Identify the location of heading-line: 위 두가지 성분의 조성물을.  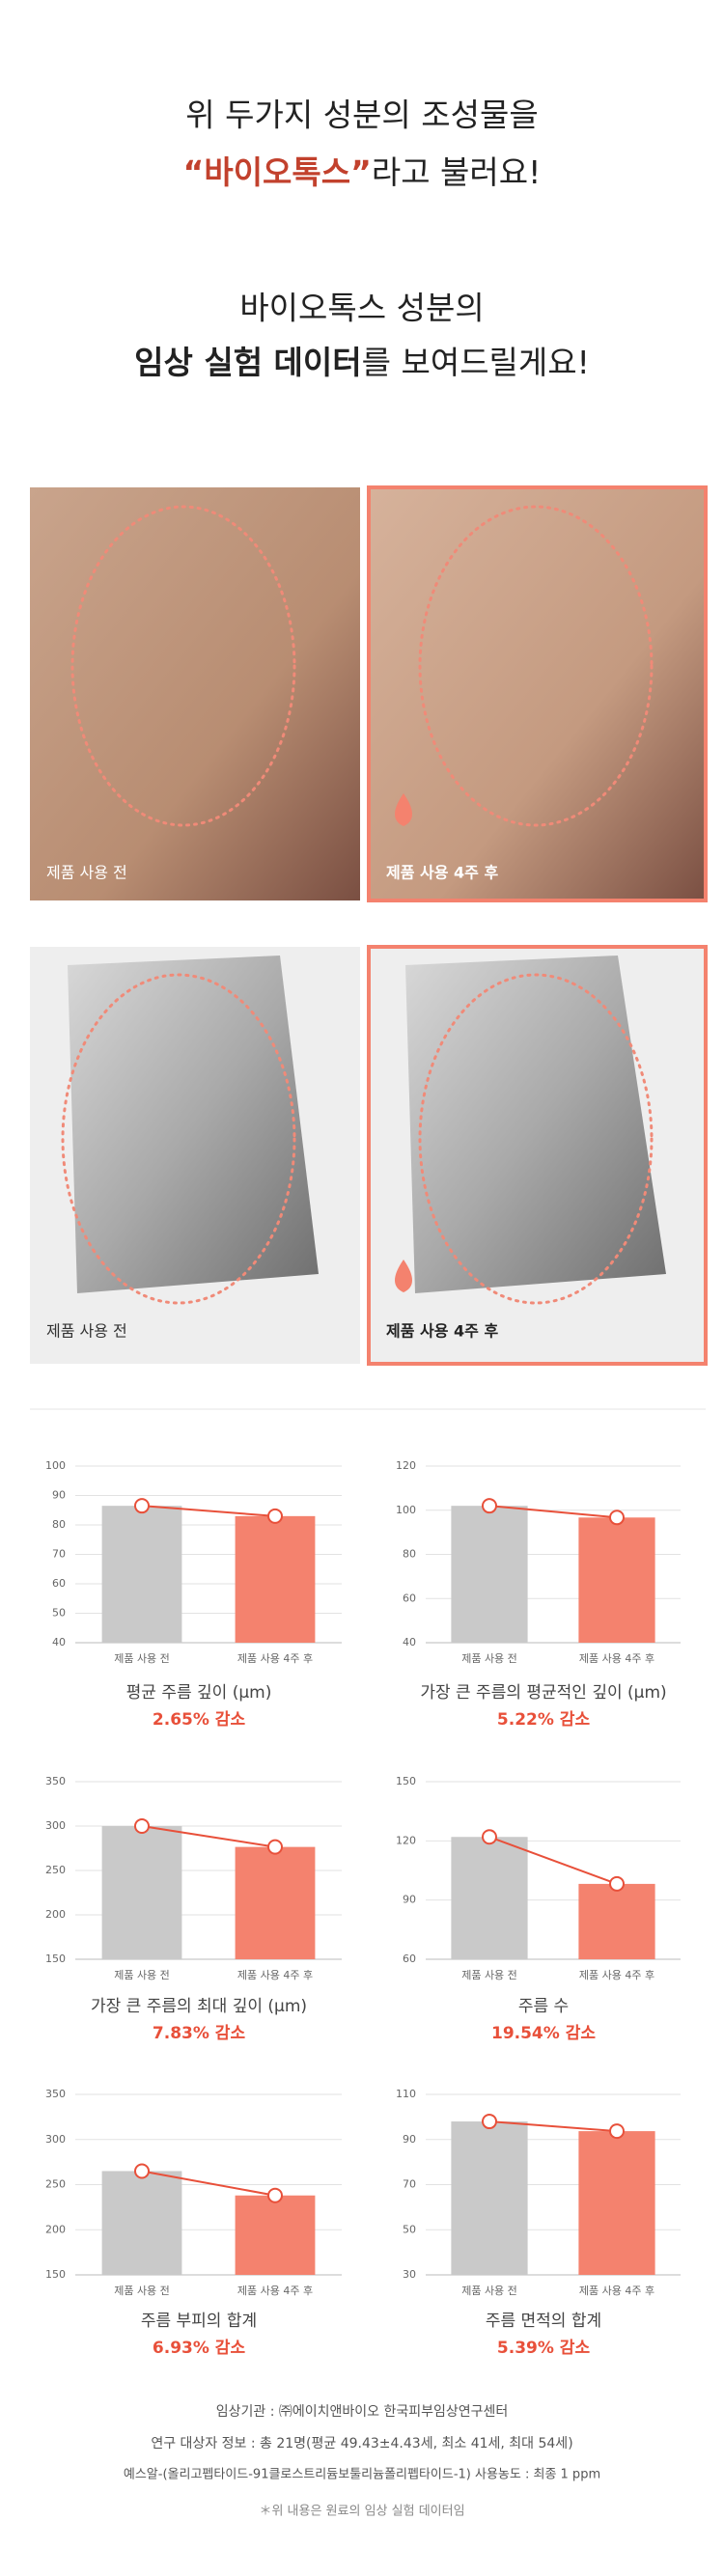
(361, 115).